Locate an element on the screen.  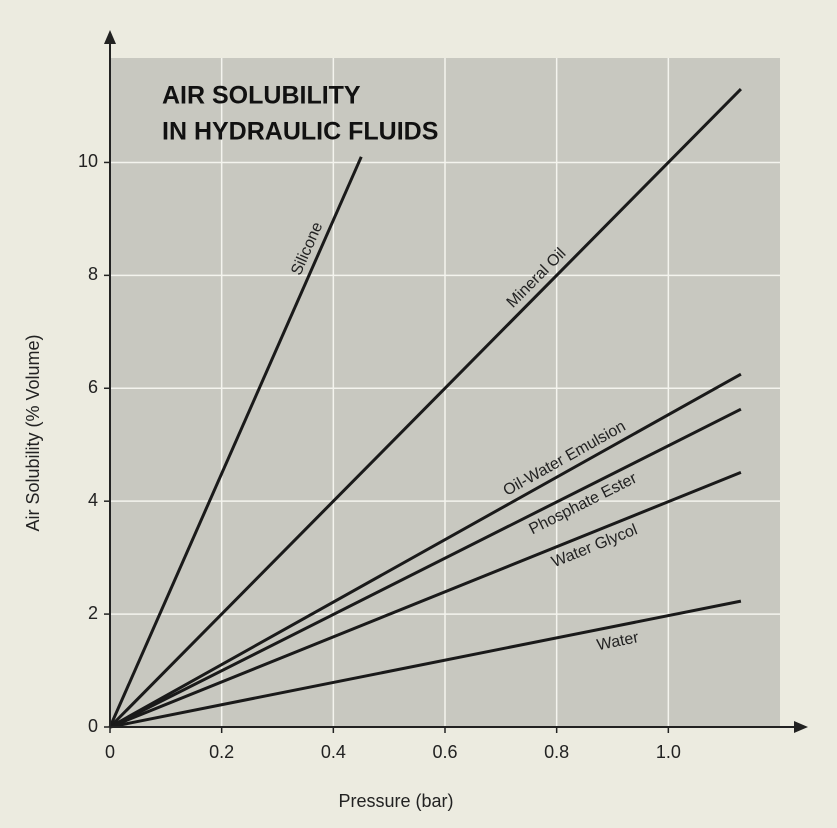
y-tick-label: 4 is located at coordinates (93, 500).